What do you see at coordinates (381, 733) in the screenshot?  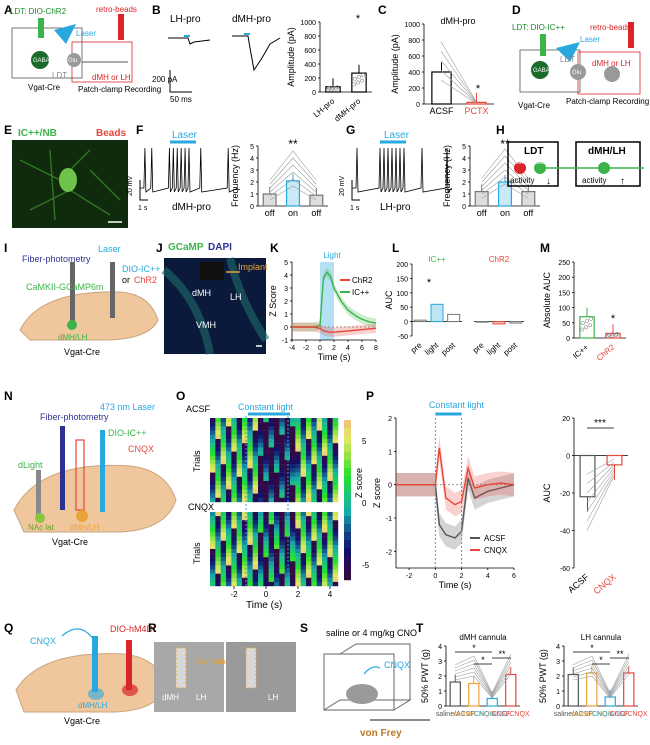 I see `test-label: von Frey` at bounding box center [381, 733].